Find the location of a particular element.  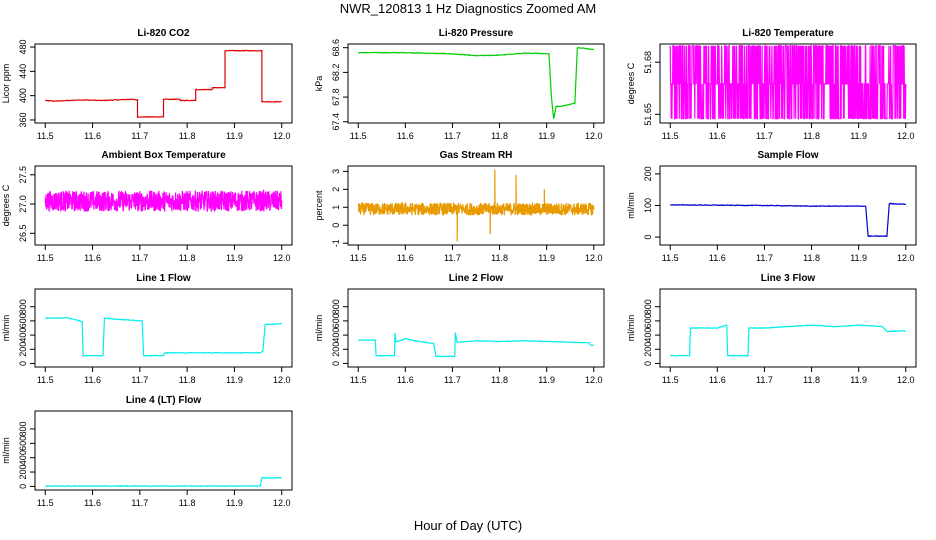

y-tick-label: 100 is located at coordinates (648, 205).